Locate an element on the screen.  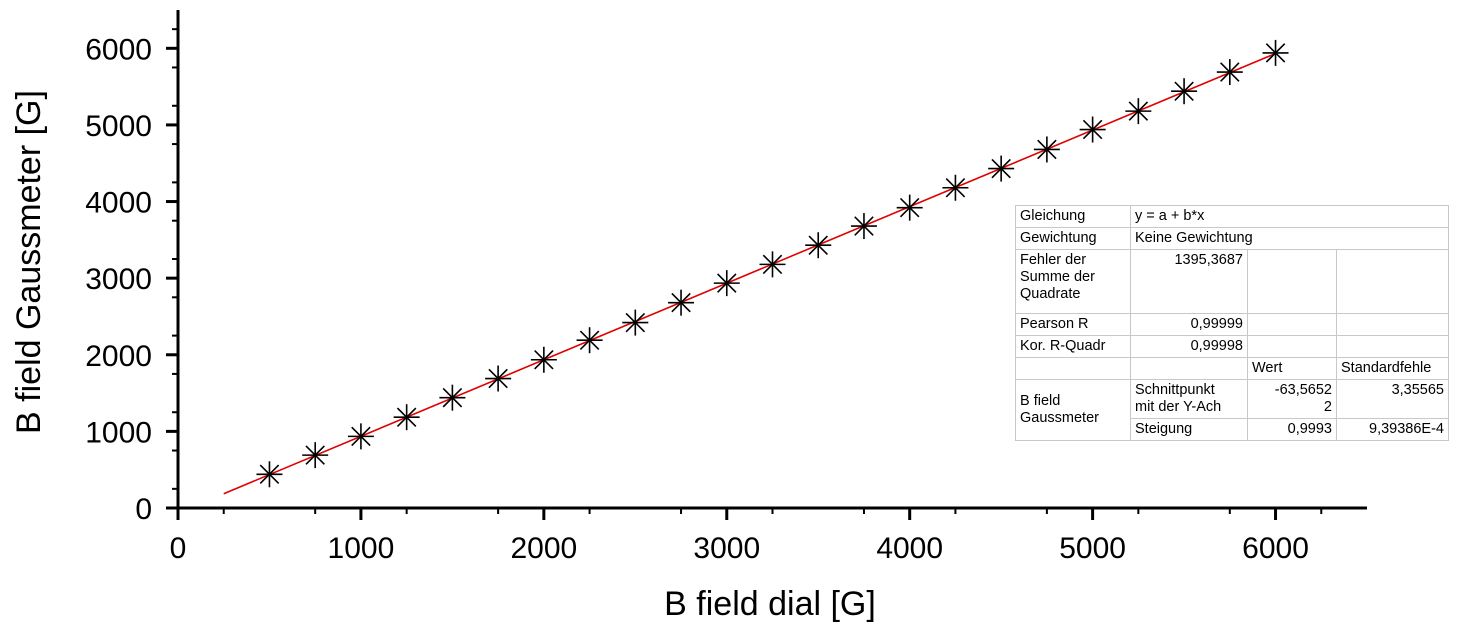
equation-value: y = a + b*x is located at coordinates (1289, 216).